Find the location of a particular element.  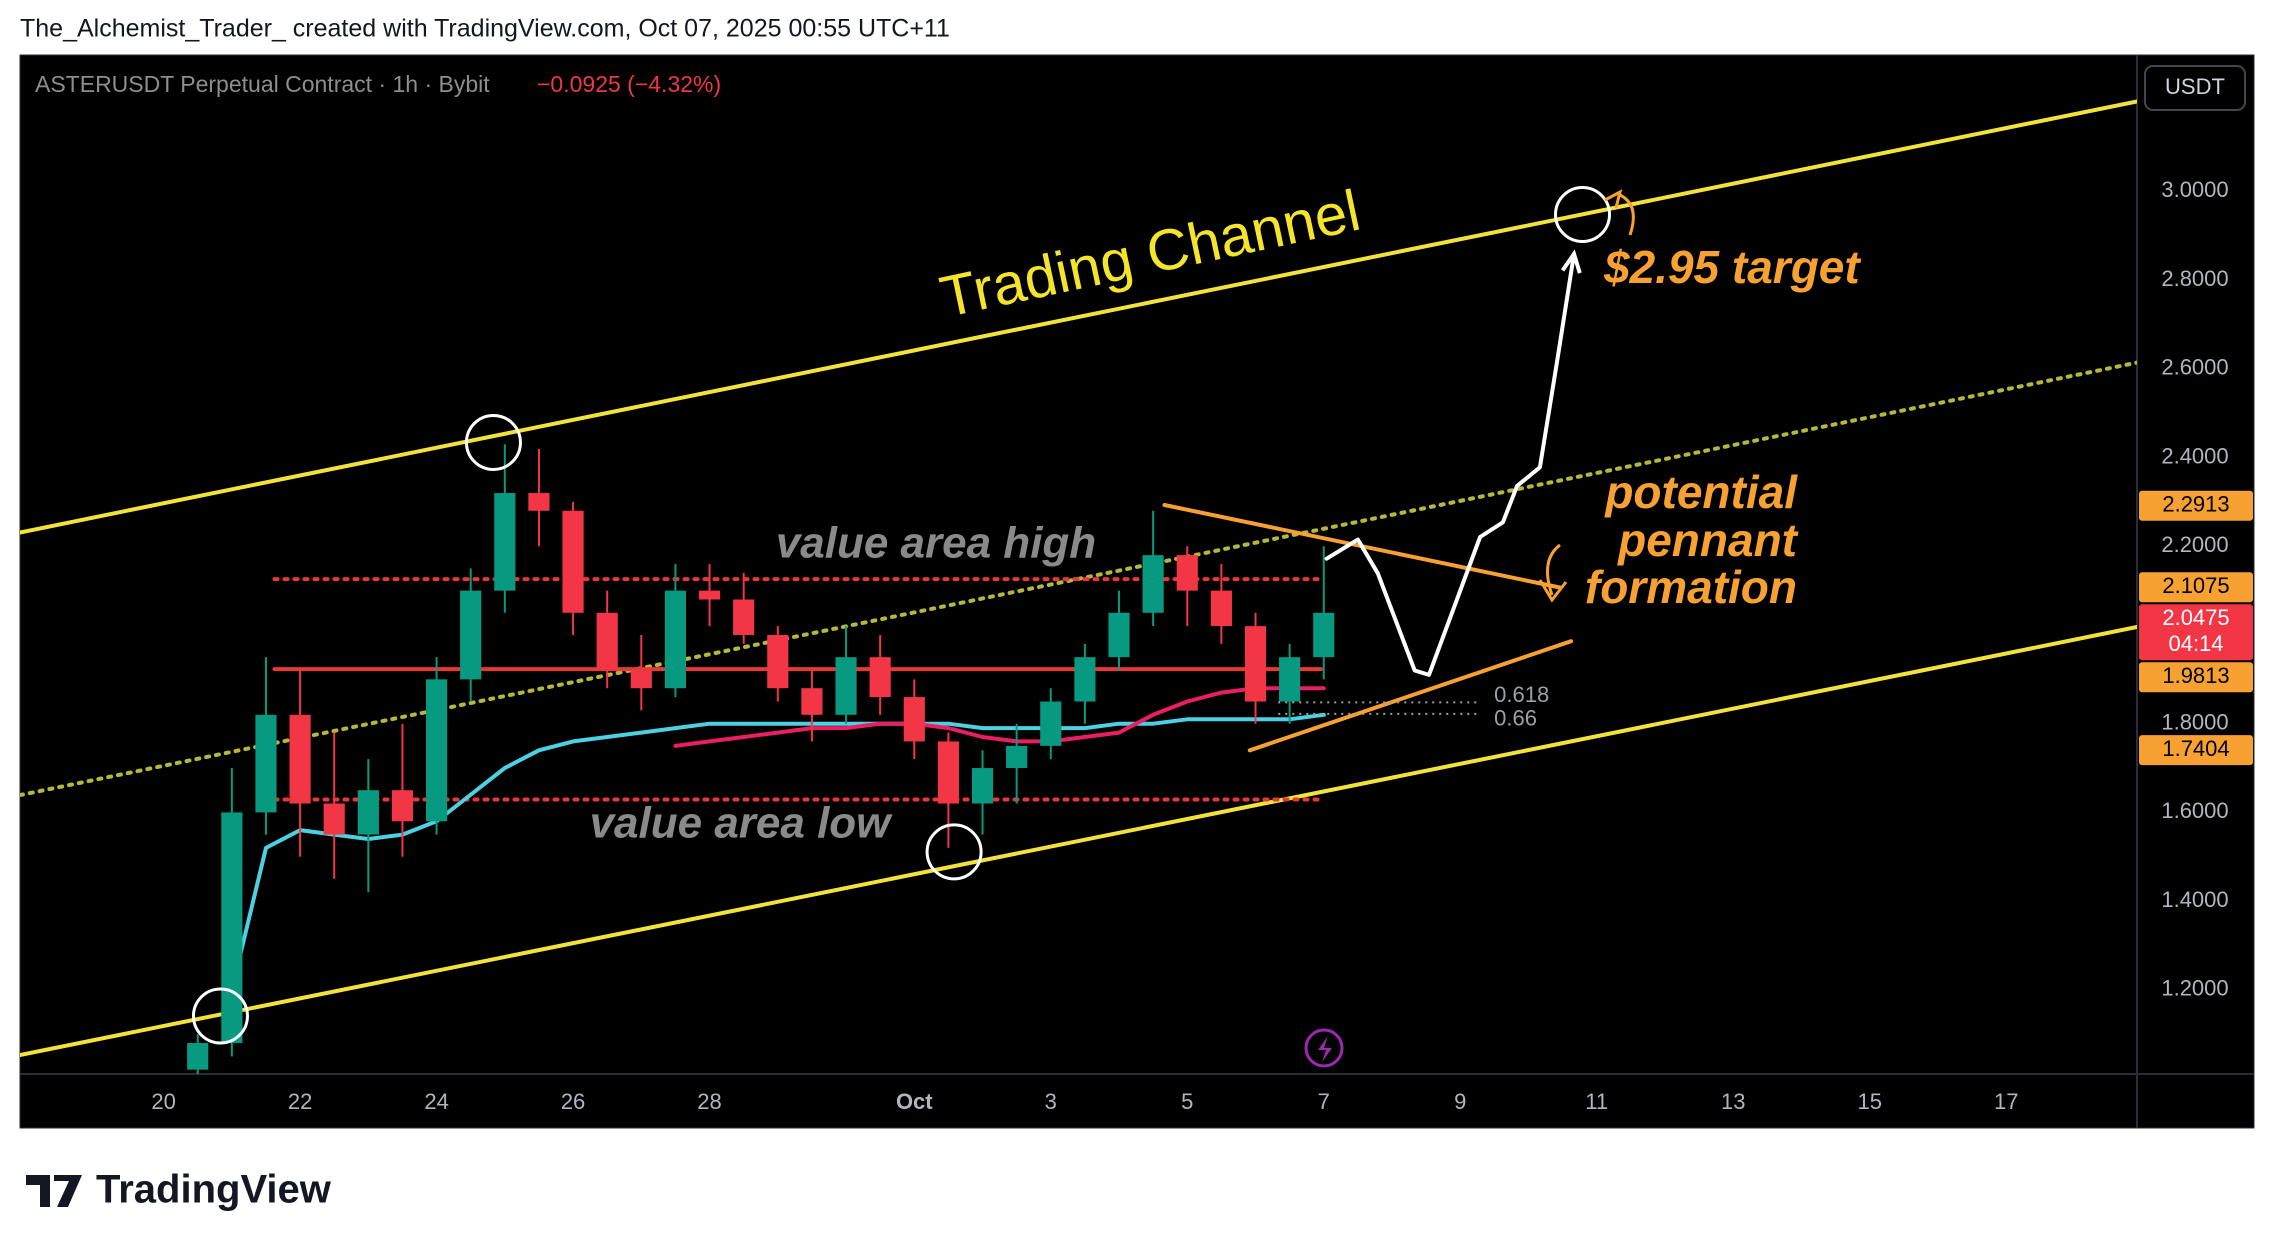

price-label: 2.1075 is located at coordinates (2195, 585).